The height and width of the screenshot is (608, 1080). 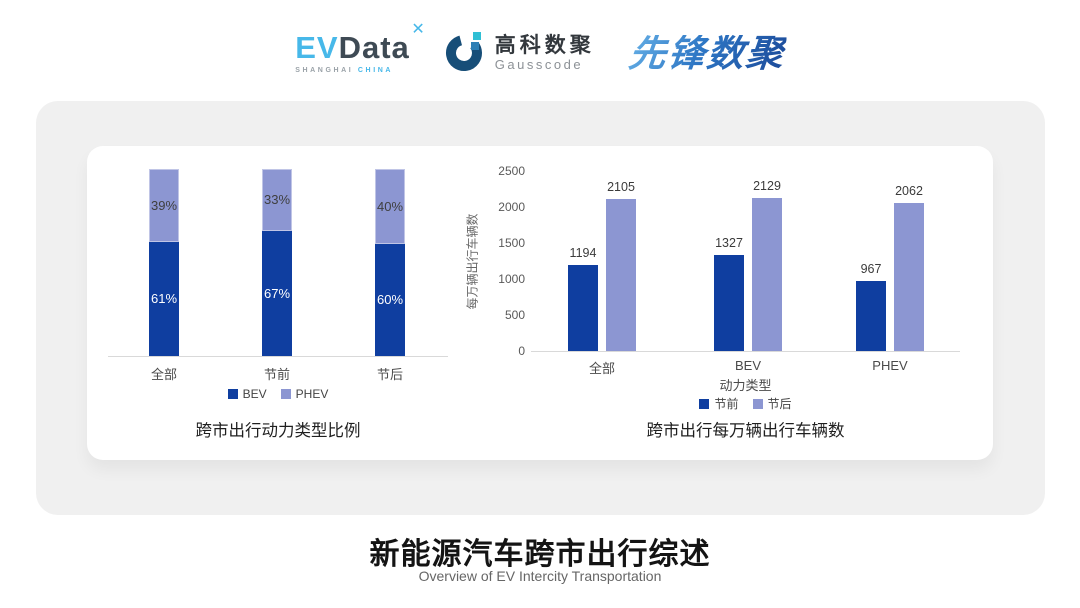 I want to click on right-y-axis-title: 每万辆出行车辆数, so click(x=472, y=261).